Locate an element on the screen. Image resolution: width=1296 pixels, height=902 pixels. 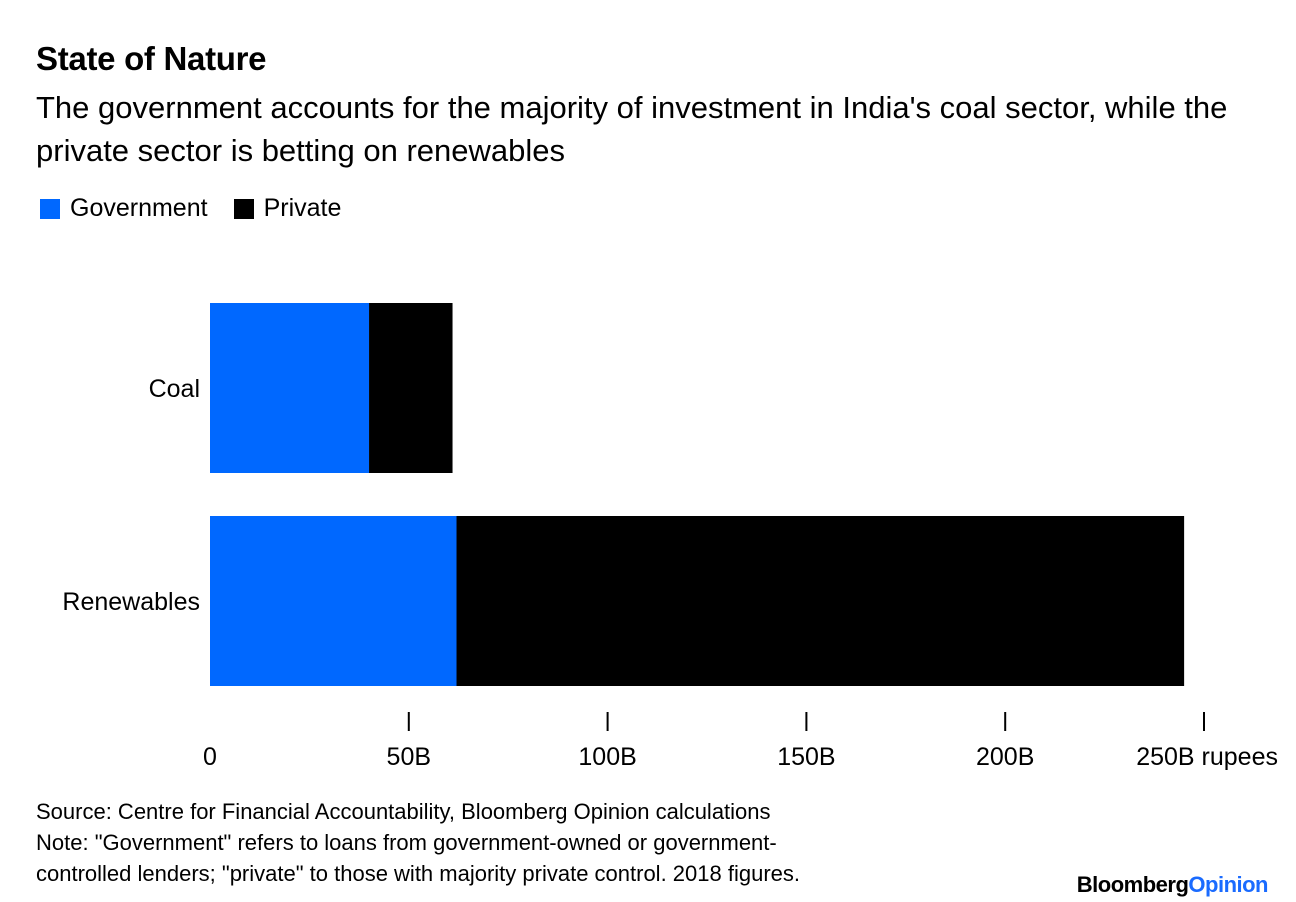
brand-logo: BloombergOpinion is located at coordinates (1172, 884).